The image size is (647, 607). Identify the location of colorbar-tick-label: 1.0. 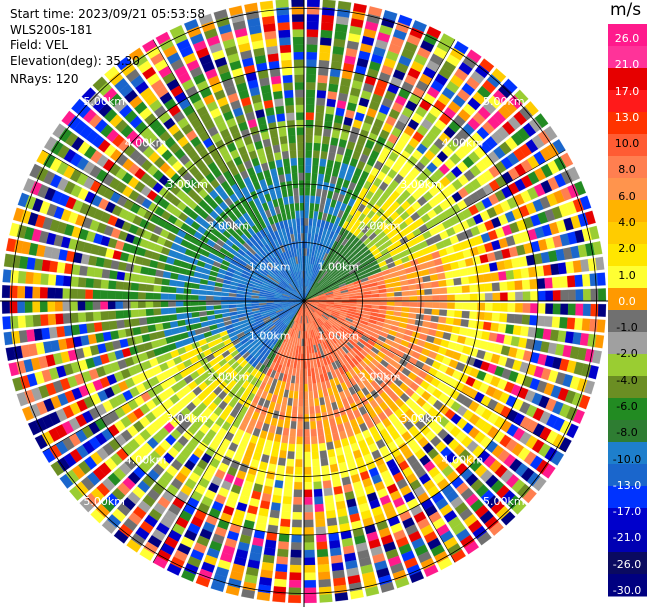
(627, 275).